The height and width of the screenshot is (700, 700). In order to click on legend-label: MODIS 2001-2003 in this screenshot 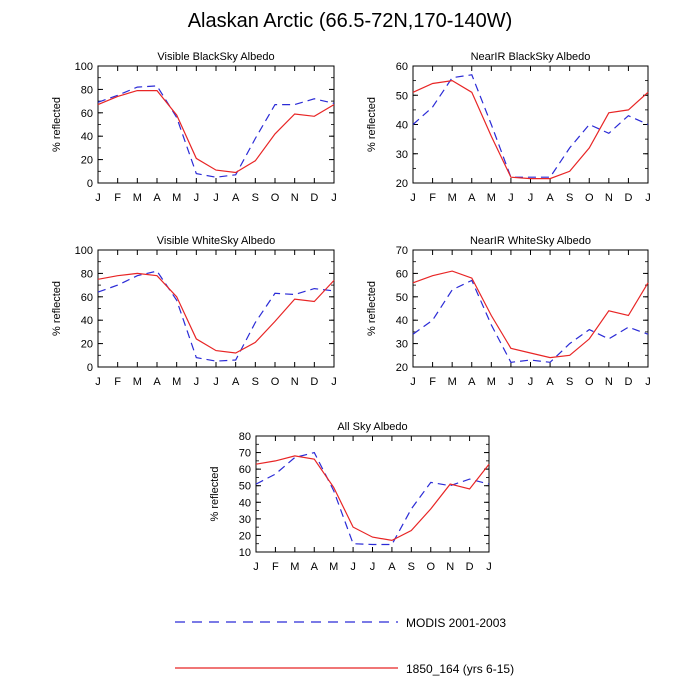, I will do `click(456, 623)`.